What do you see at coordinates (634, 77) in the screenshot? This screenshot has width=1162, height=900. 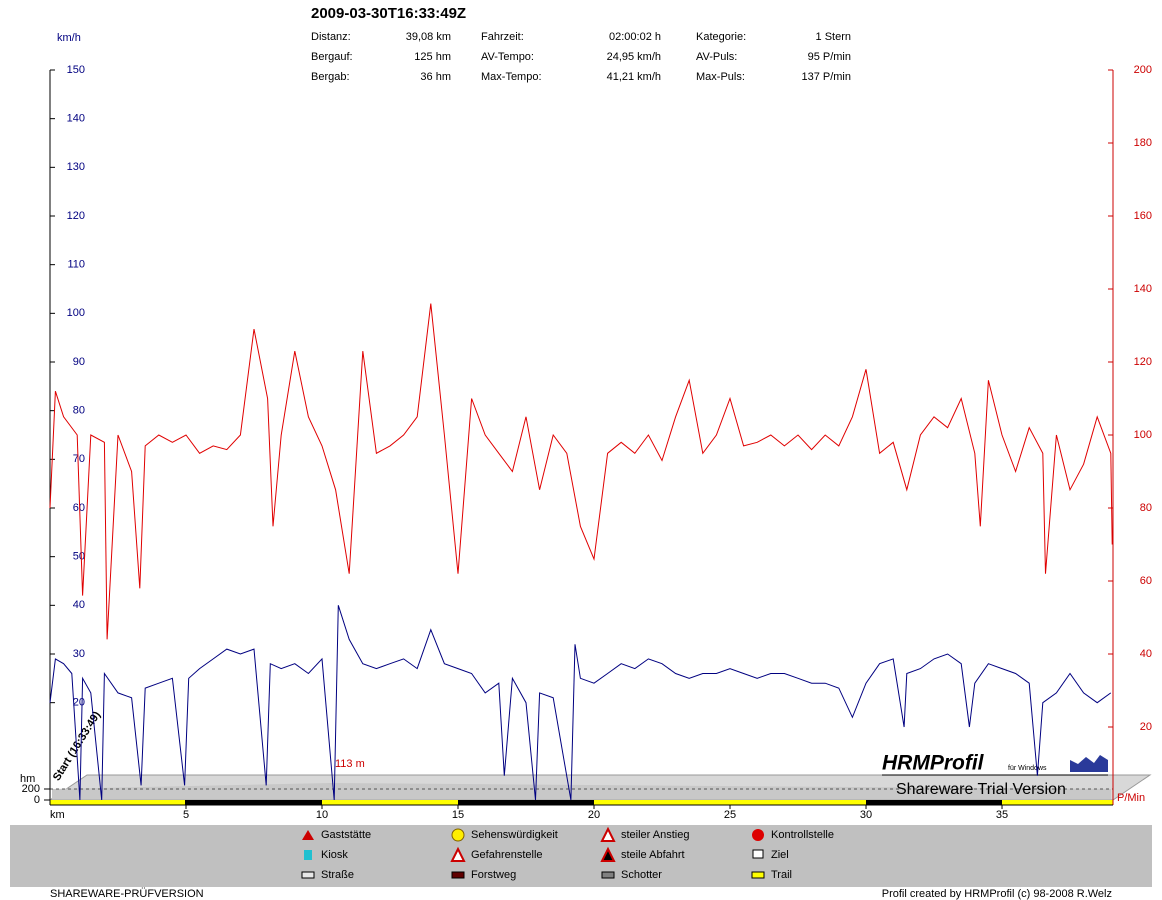 I see `stat-value: 41,21 km/h` at bounding box center [634, 77].